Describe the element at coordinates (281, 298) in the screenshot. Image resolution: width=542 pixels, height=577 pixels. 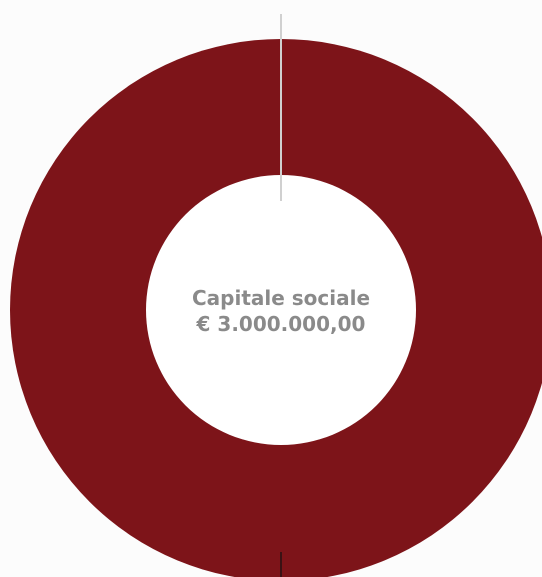
I see `center-label-title: Capitale sociale` at that location.